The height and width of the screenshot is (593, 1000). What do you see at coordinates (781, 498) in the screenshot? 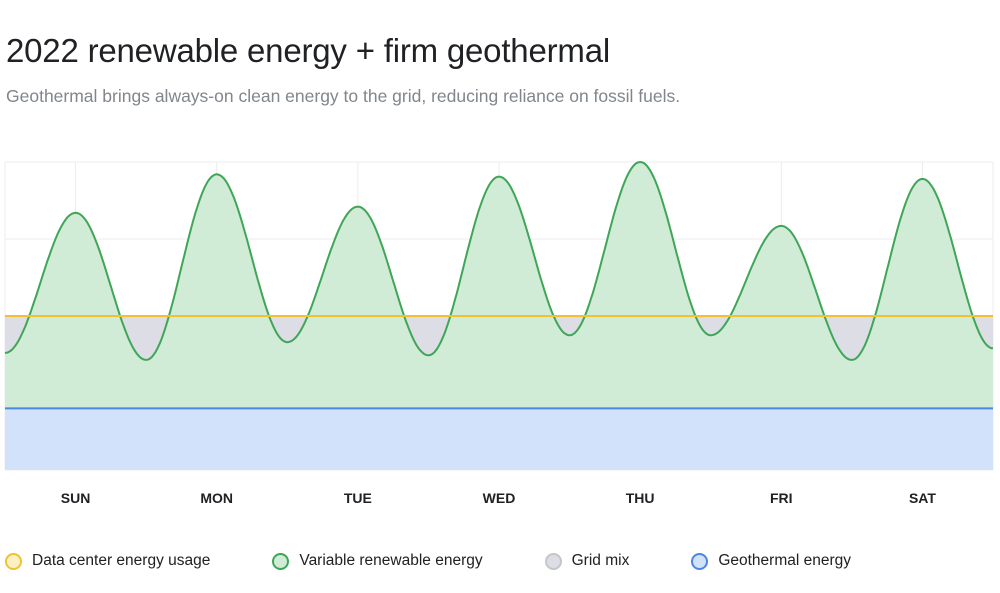
I see `x-tick-label: FRI` at bounding box center [781, 498].